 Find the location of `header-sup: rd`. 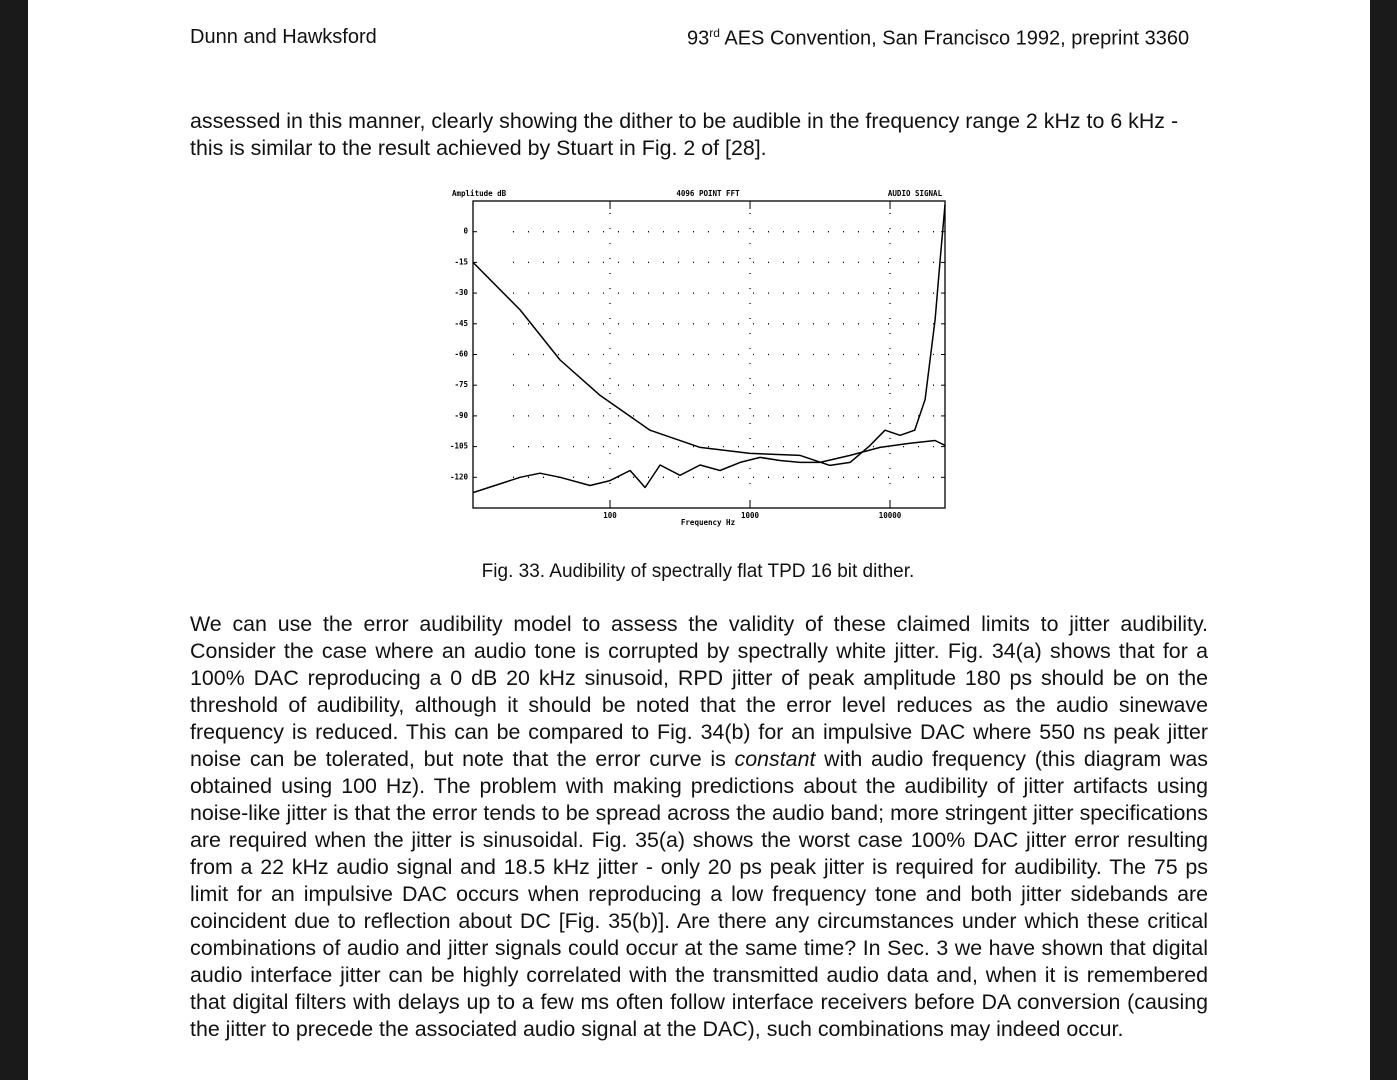

header-sup: rd is located at coordinates (714, 33).